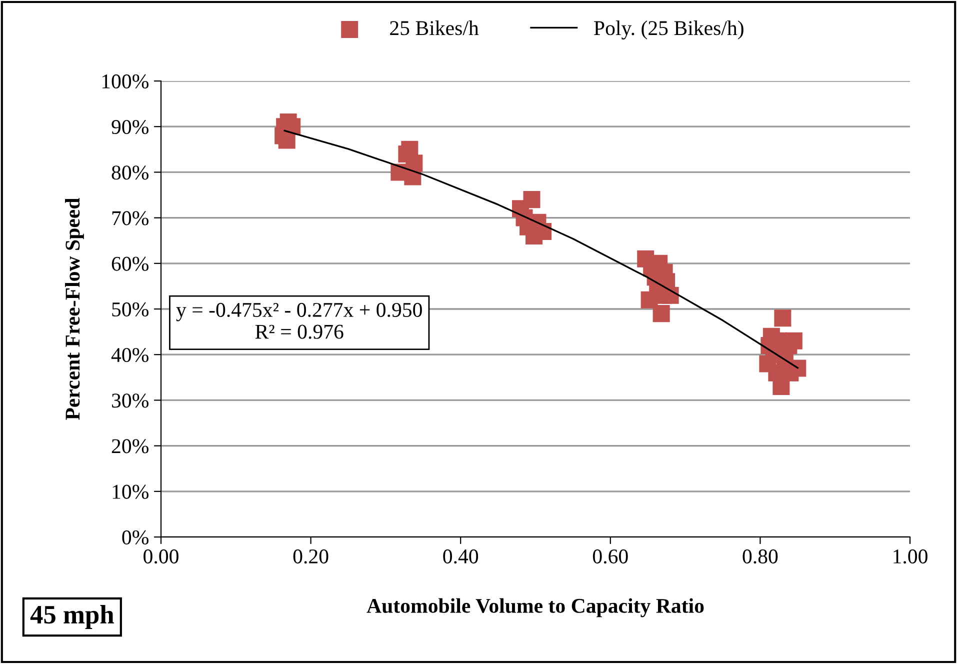  Describe the element at coordinates (130, 263) in the screenshot. I see `y-tick-label: 60%` at that location.